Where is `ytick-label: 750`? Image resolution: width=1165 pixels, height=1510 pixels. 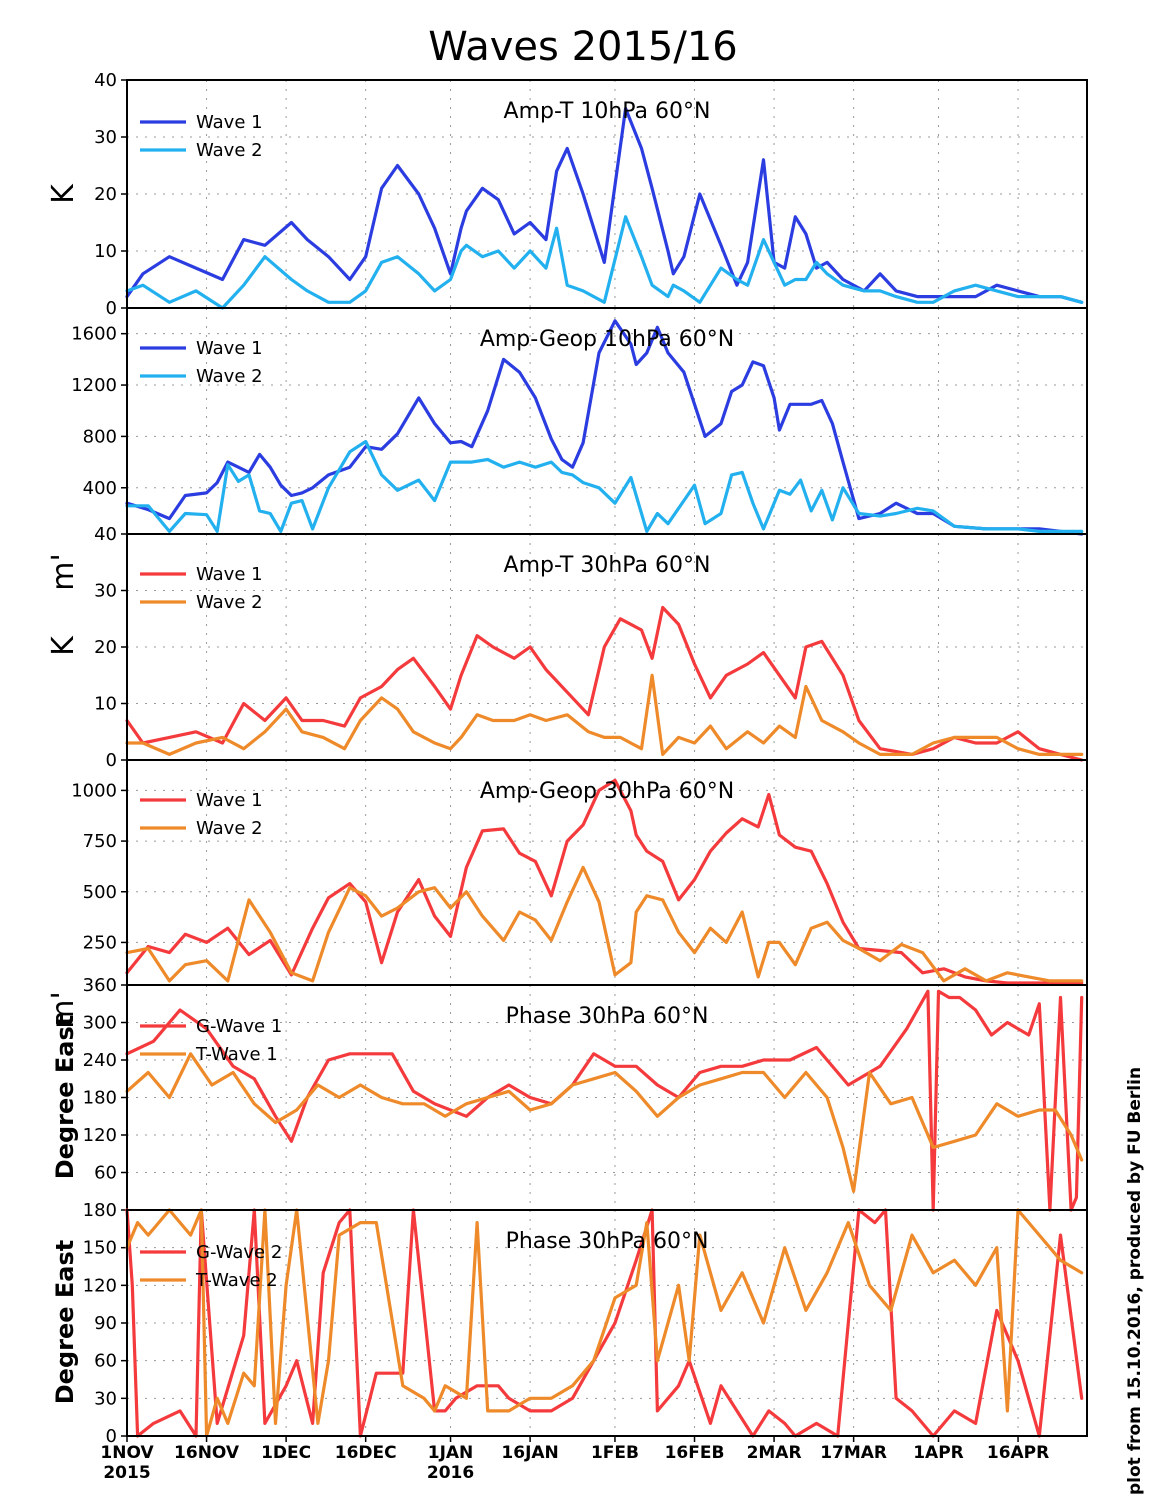
ytick-label: 750 is located at coordinates (100, 841).